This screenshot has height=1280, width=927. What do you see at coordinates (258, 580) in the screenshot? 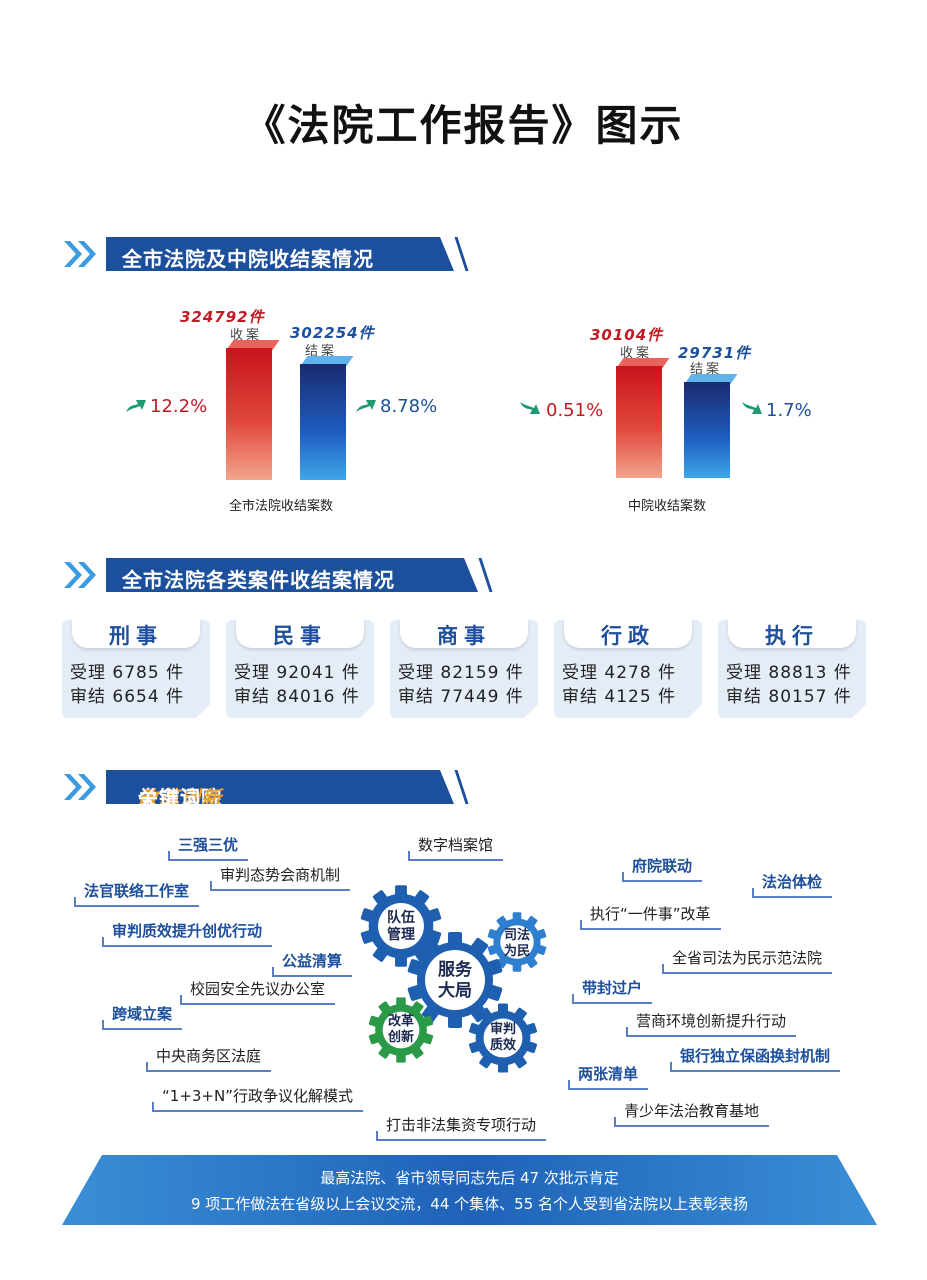
I see `section2-title: 全市法院各类案件收结案情况` at bounding box center [258, 580].